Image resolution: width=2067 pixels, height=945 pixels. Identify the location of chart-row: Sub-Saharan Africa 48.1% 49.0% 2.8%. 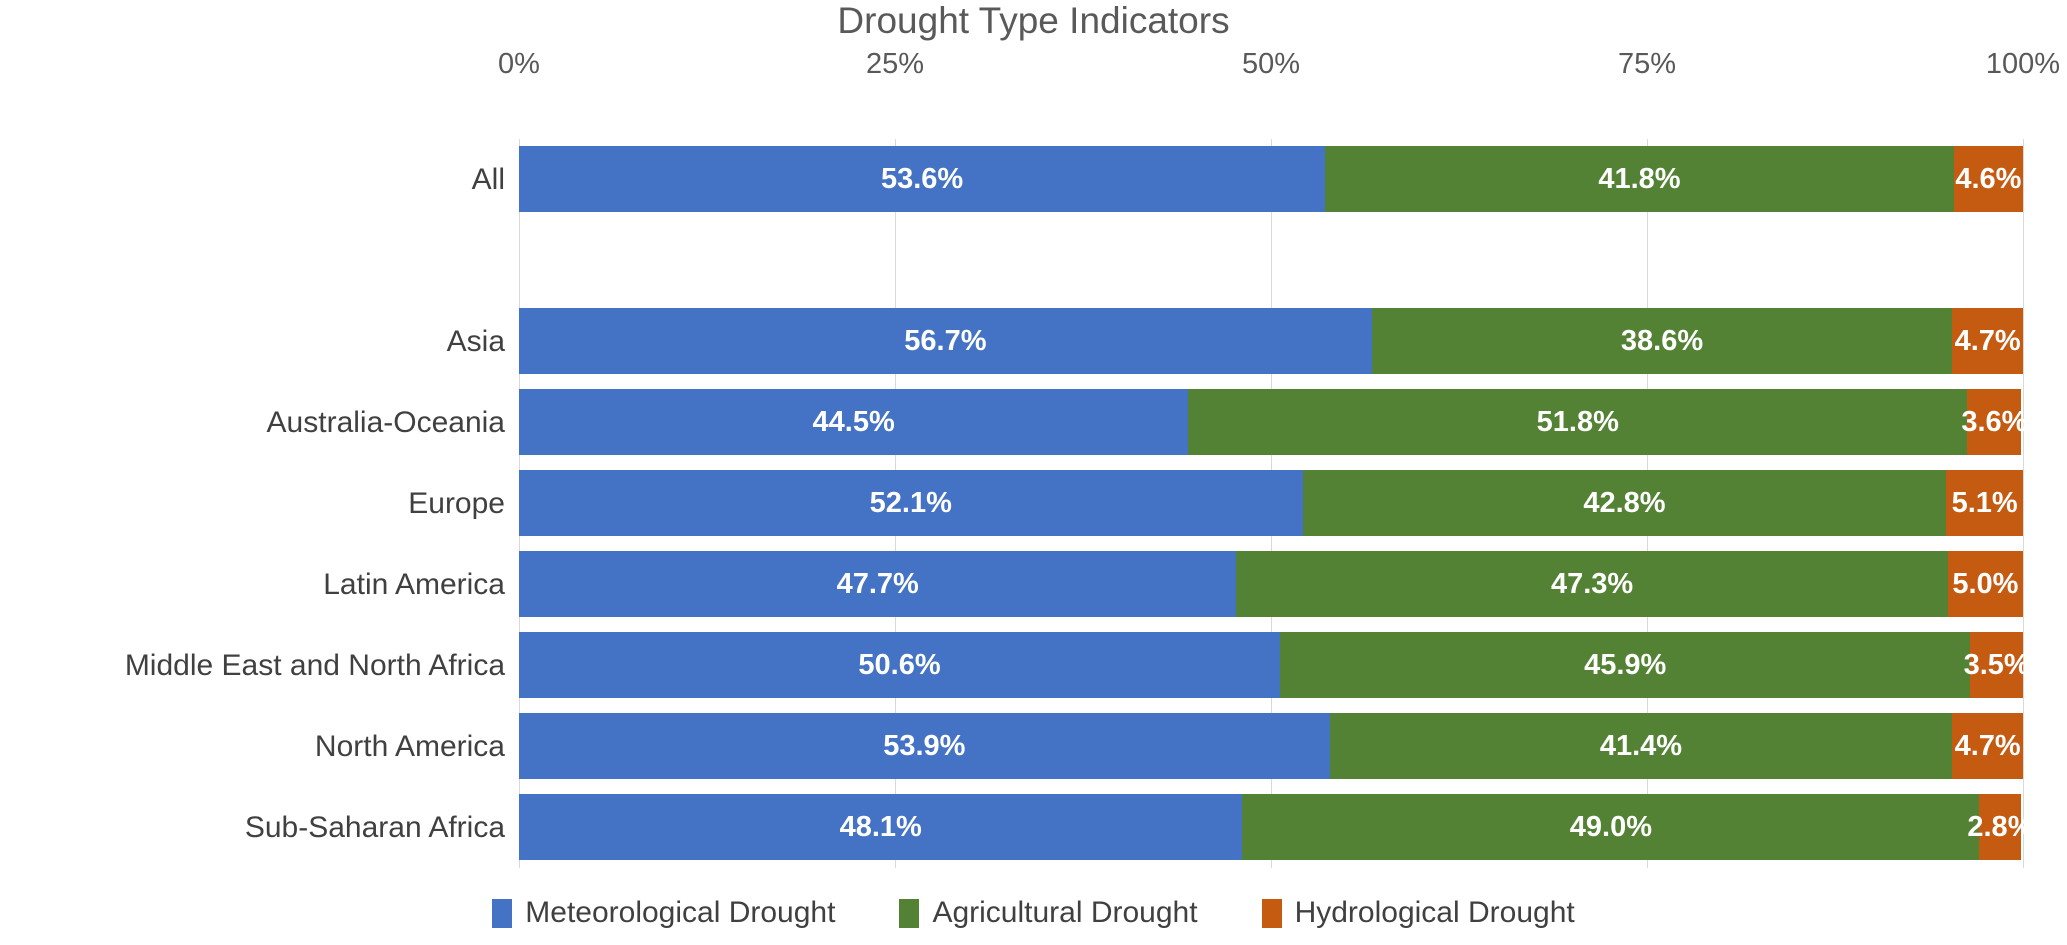
(1139, 827).